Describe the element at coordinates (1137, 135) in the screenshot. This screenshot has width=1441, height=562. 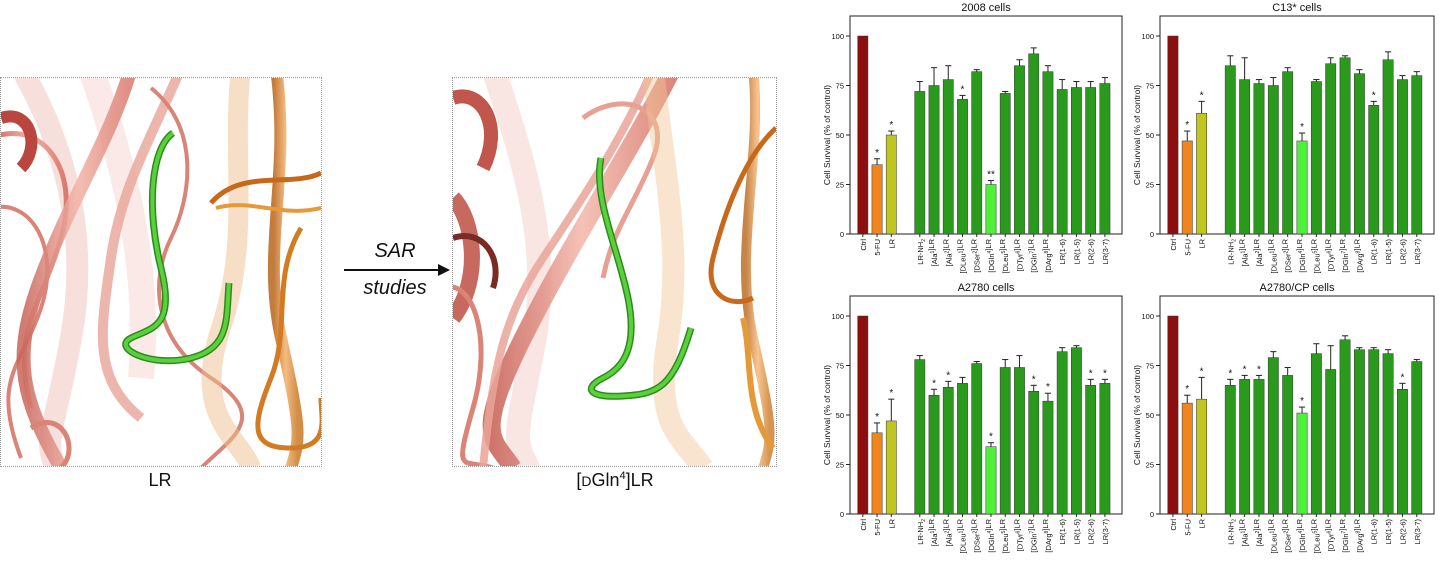
I see `y-axis-label: Cell Survival (% of control)` at that location.